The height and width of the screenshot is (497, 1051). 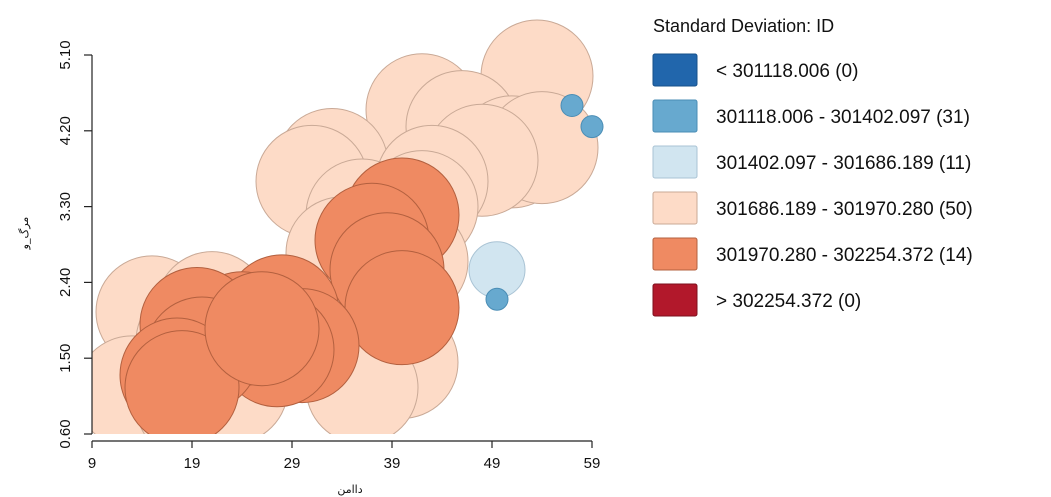 I want to click on x-tick-label: 39, so click(x=392, y=463).